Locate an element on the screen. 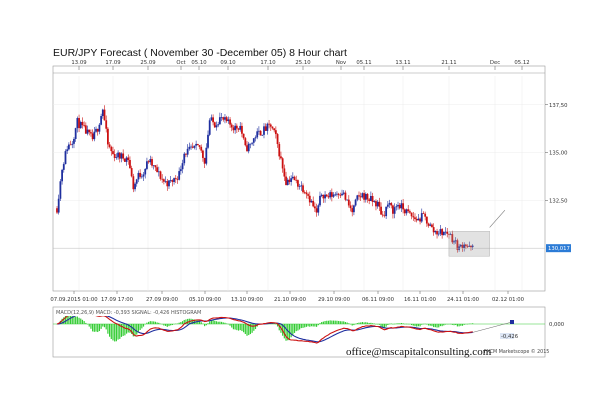 Image resolution: width=600 pixels, height=404 pixels. macd-forecast-marker is located at coordinates (512, 322).